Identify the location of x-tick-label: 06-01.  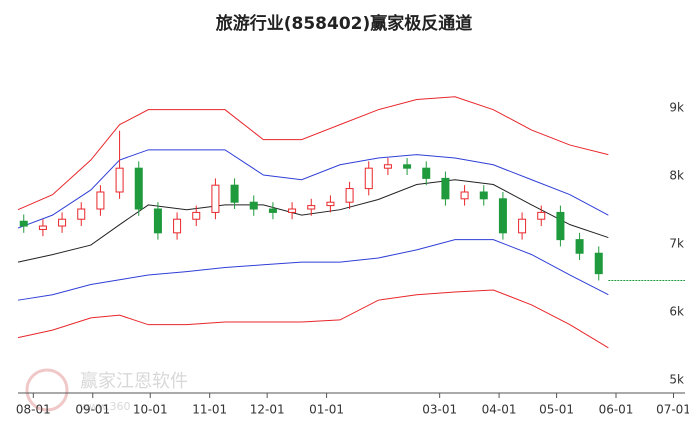
(616, 410).